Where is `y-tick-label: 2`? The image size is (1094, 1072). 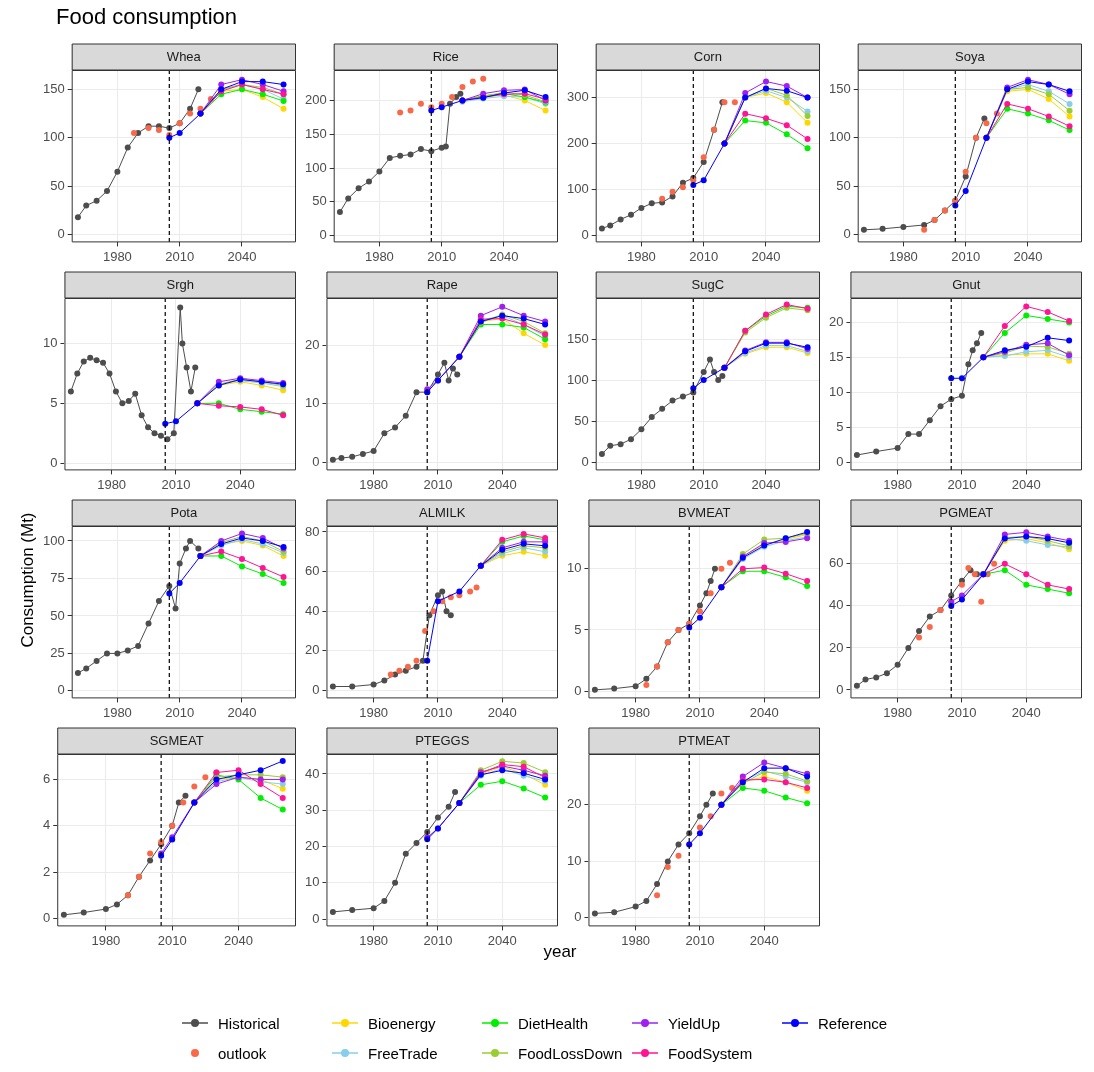
y-tick-label: 2 is located at coordinates (47, 871).